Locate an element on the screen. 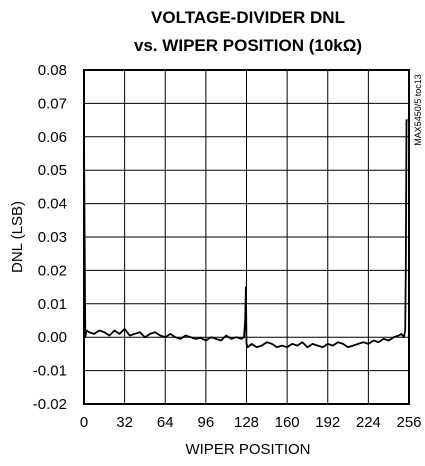 The height and width of the screenshot is (466, 425). y-tick-label: 0.02 is located at coordinates (52, 270).